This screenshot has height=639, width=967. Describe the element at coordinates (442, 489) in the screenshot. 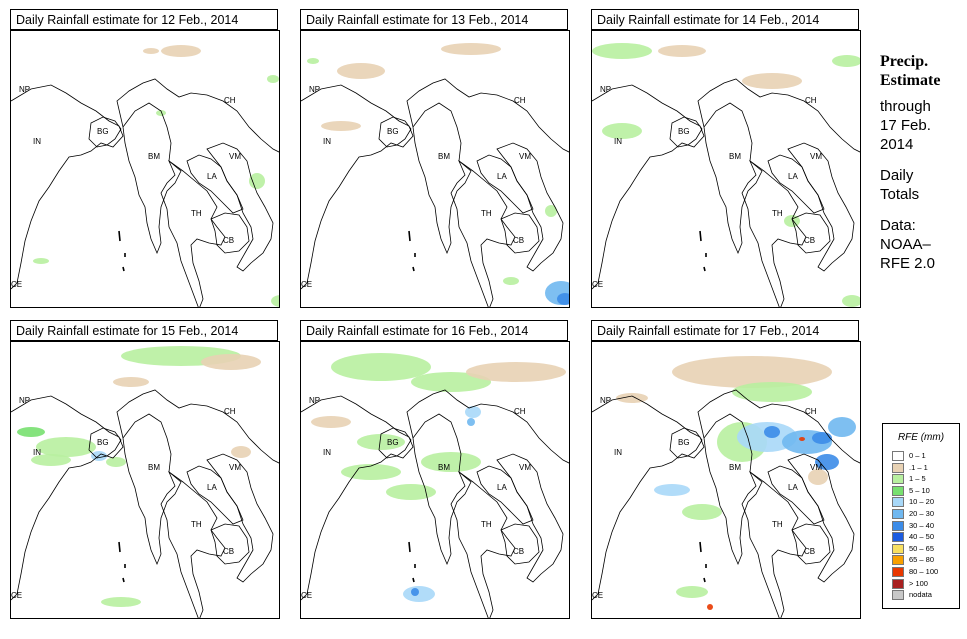

I see `border-myanmar` at that location.